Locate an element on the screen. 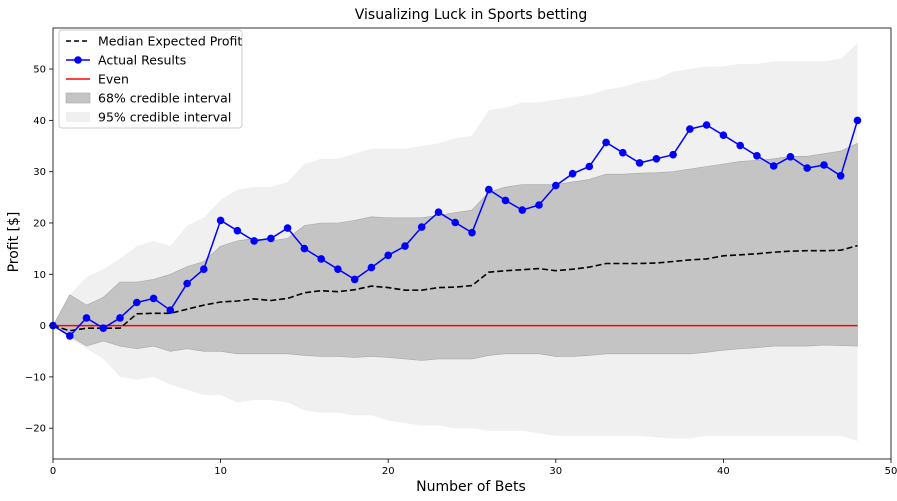 Image resolution: width=897 pixels, height=501 pixels. y-tick-label: 10 is located at coordinates (39, 275).